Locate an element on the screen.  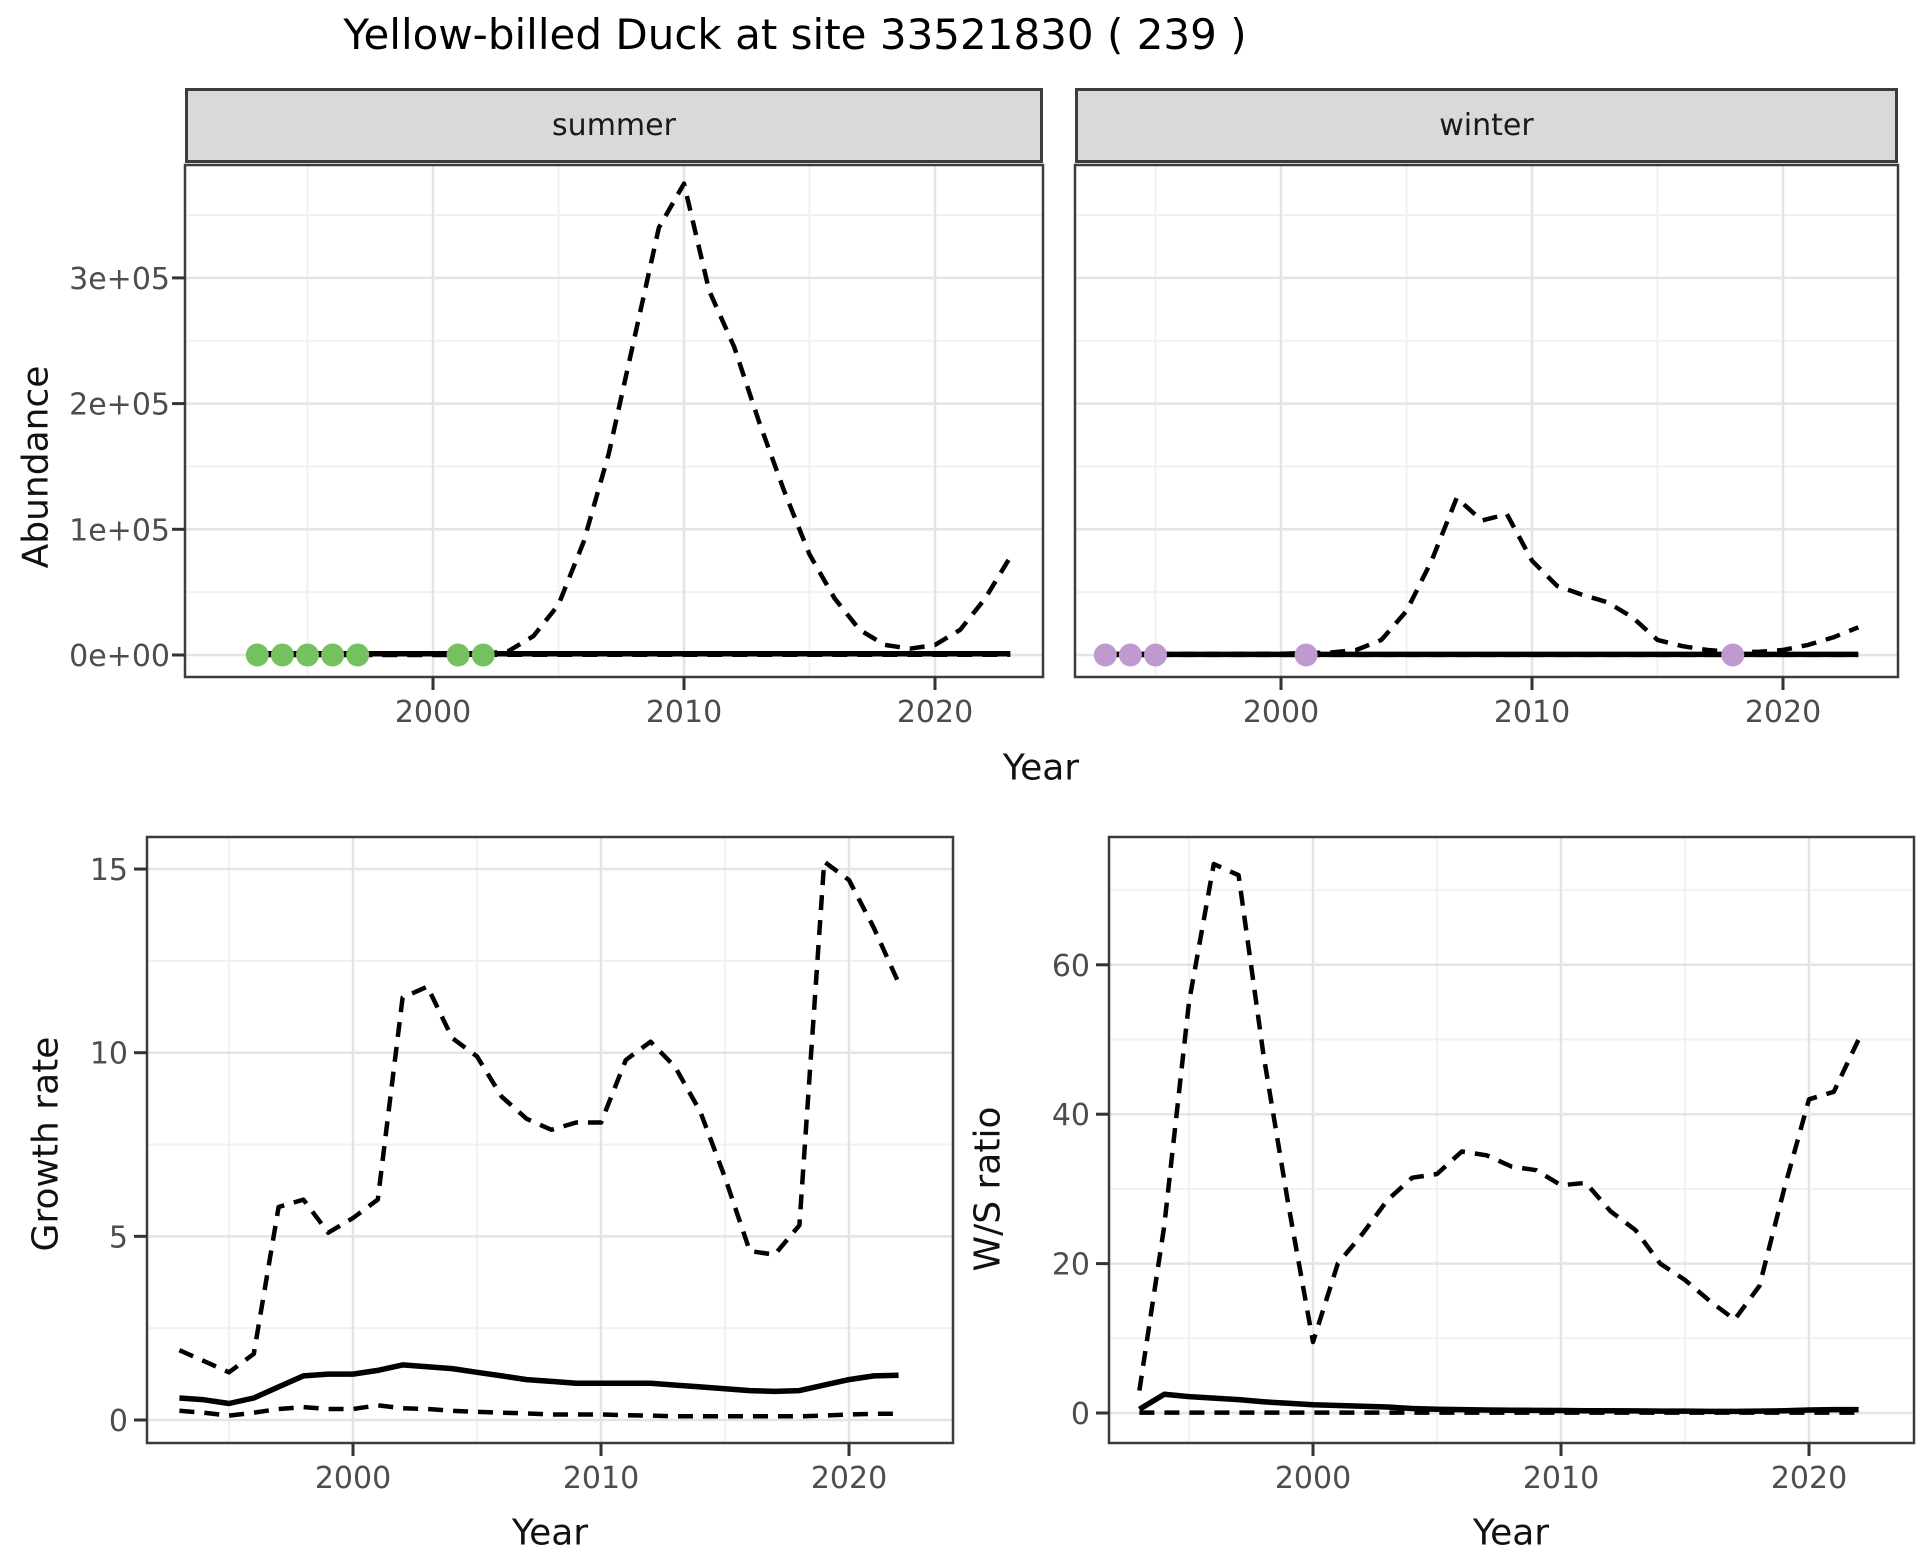
tick-label: 20 is located at coordinates (1071, 1265).